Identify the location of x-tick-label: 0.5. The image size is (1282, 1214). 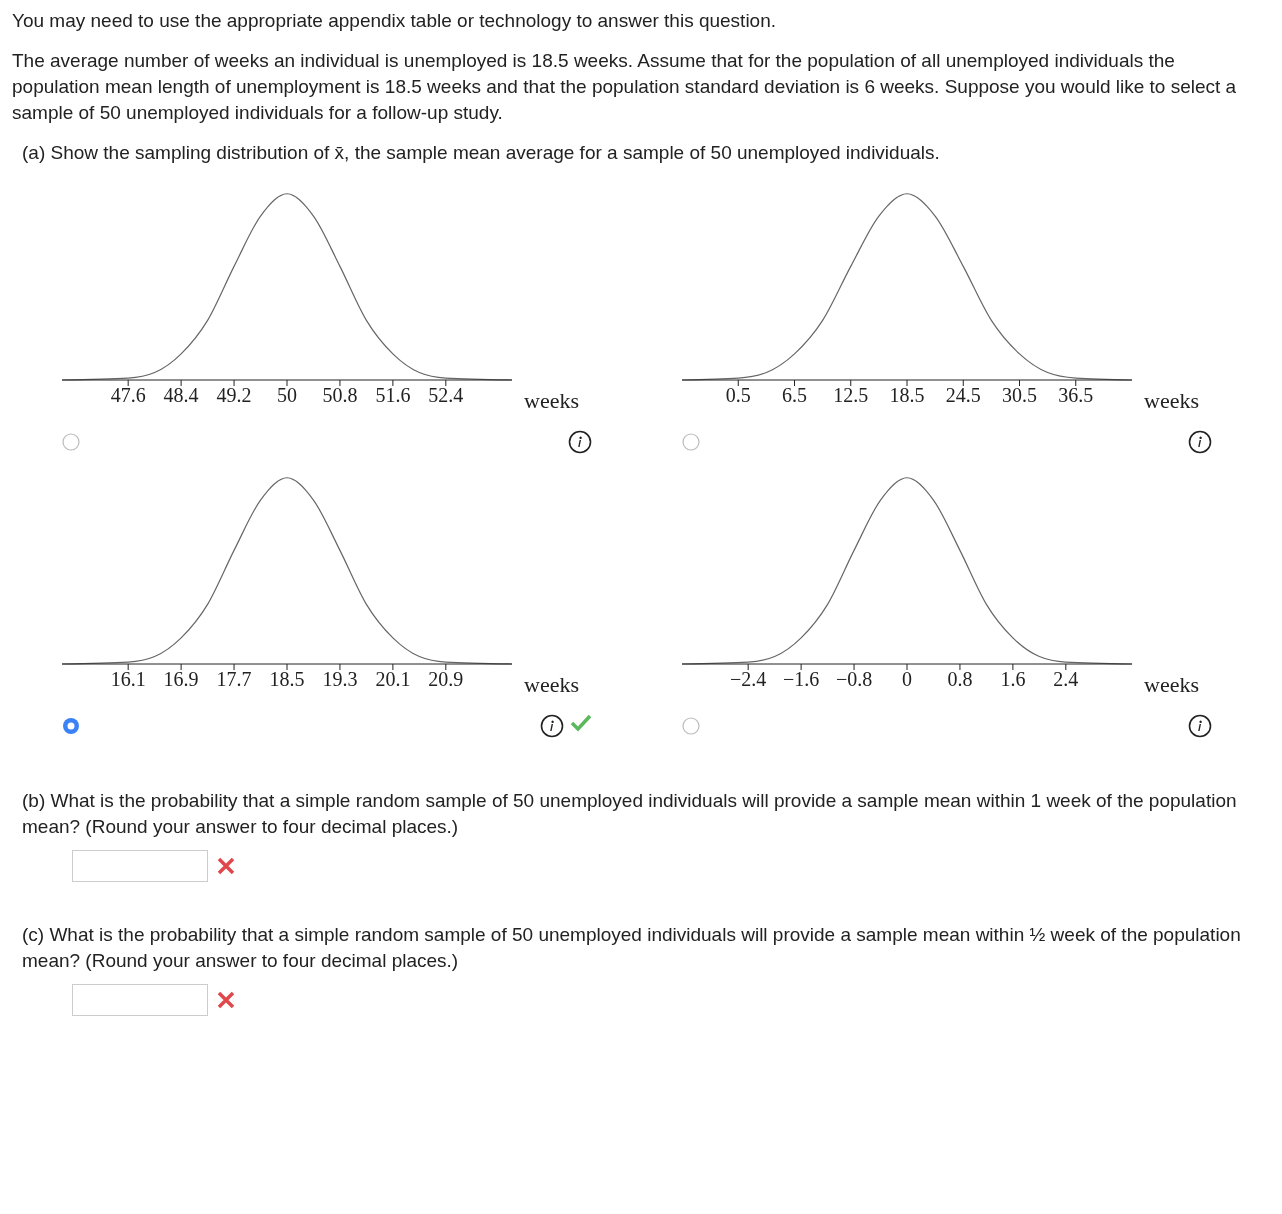
(738, 395).